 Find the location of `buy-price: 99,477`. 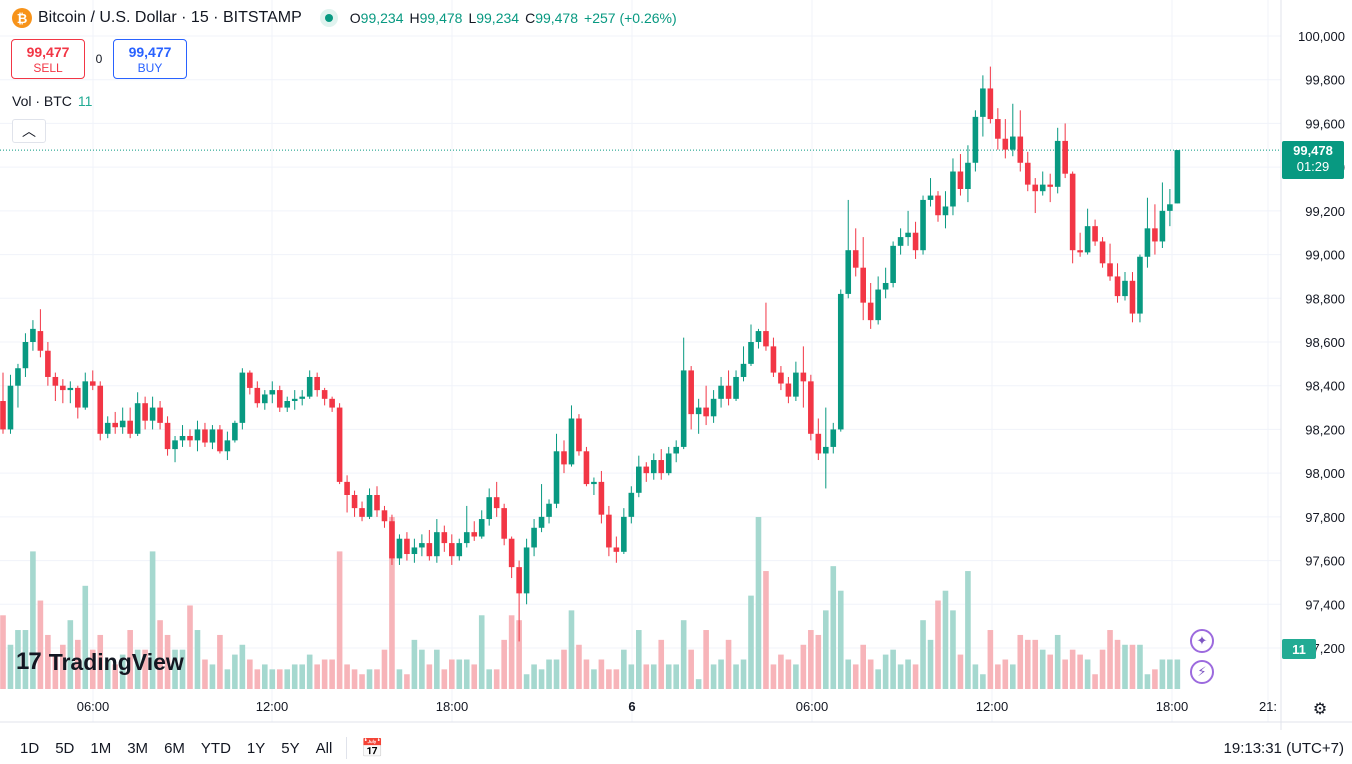

buy-price: 99,477 is located at coordinates (150, 52).